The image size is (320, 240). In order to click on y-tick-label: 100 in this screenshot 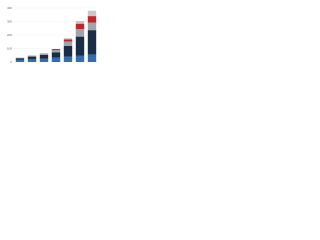, I will do `click(9, 48)`.